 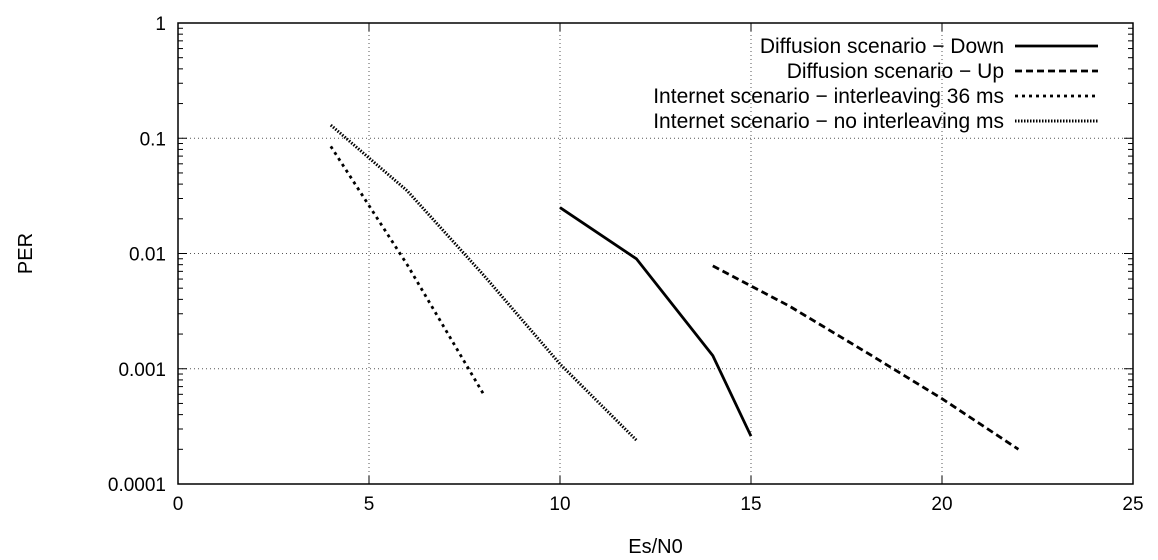 I want to click on legend-label-1: Diffusion scenario − Down, so click(x=882, y=46).